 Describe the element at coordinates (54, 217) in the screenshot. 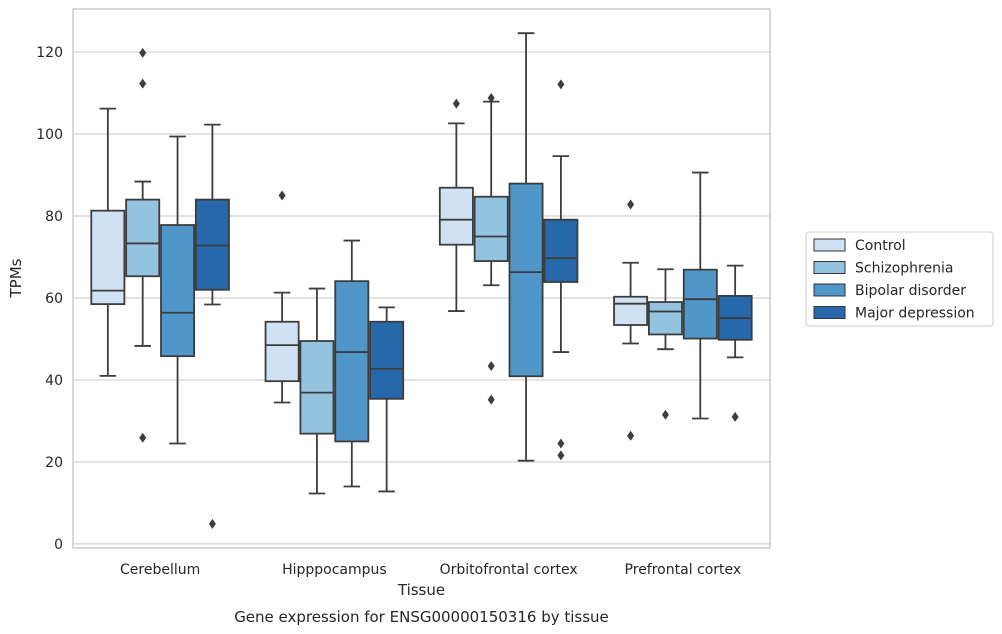

I see `y-tick-label-80: 80` at that location.